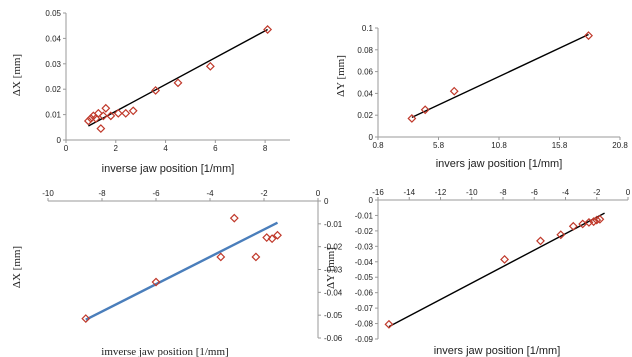 The height and width of the screenshot is (357, 632). What do you see at coordinates (364, 339) in the screenshot?
I see `y-tick-label: -0.09` at bounding box center [364, 339].